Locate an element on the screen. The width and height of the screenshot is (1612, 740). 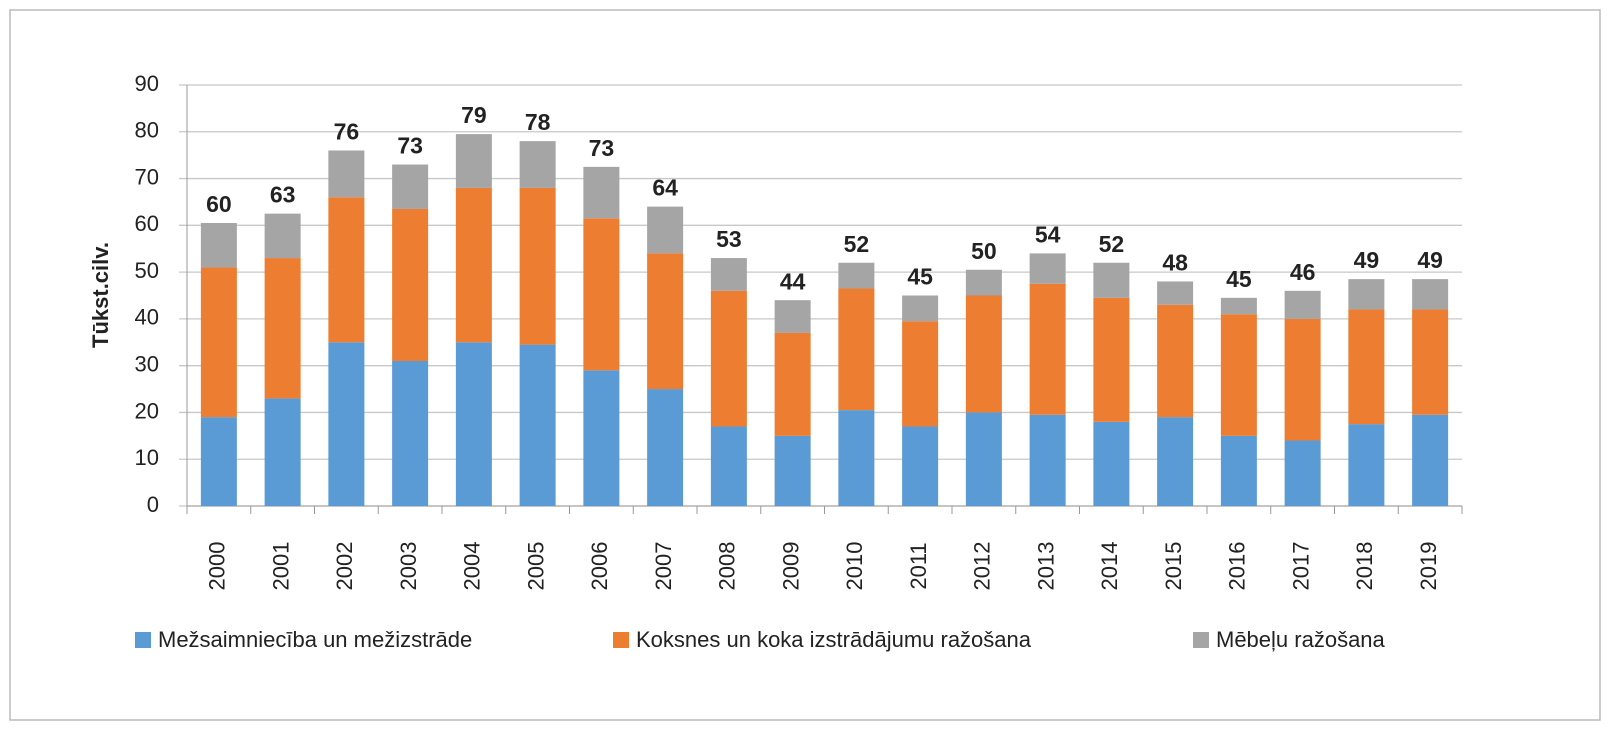
y-tick-label: 10 is located at coordinates (147, 457).